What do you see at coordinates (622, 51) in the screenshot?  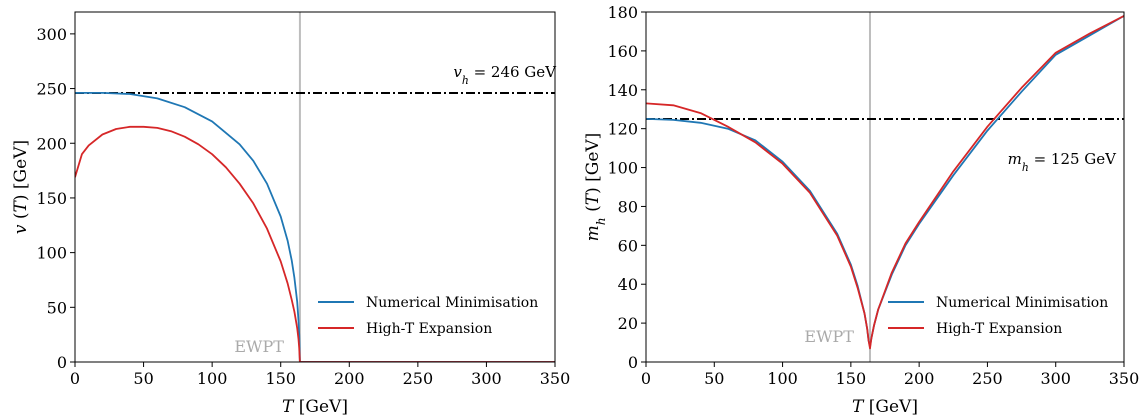 I see `y-tick-label: 160` at bounding box center [622, 51].